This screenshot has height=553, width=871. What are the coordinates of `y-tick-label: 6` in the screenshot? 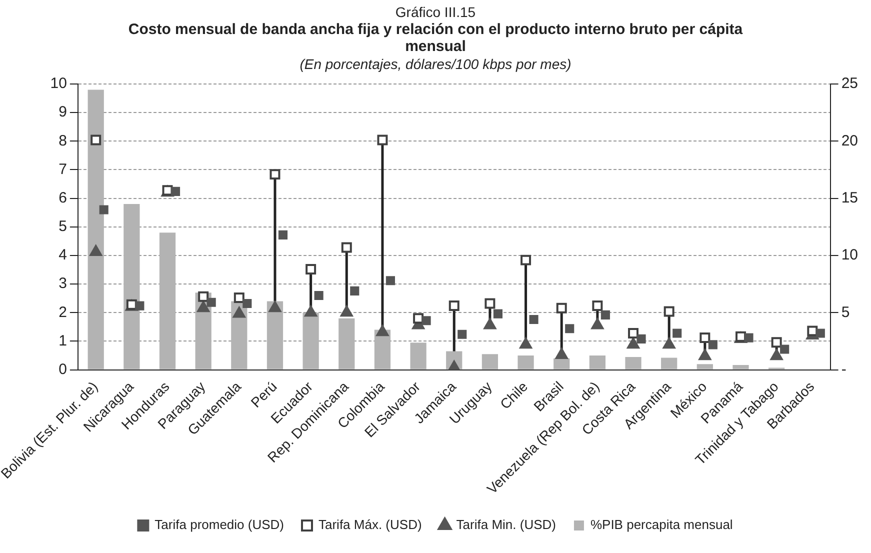 It's located at (62, 197).